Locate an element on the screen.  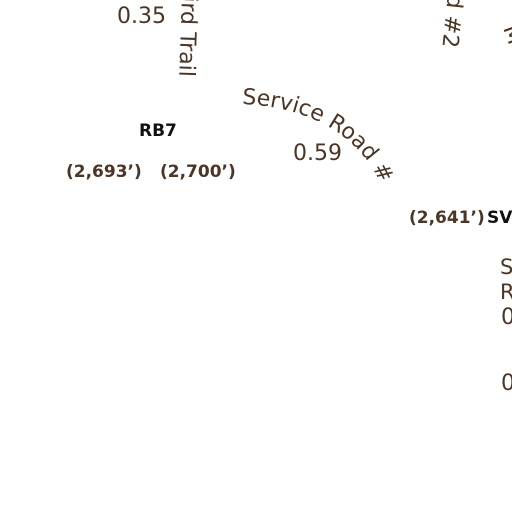
road-2-label: d #2 is located at coordinates (451, 24).